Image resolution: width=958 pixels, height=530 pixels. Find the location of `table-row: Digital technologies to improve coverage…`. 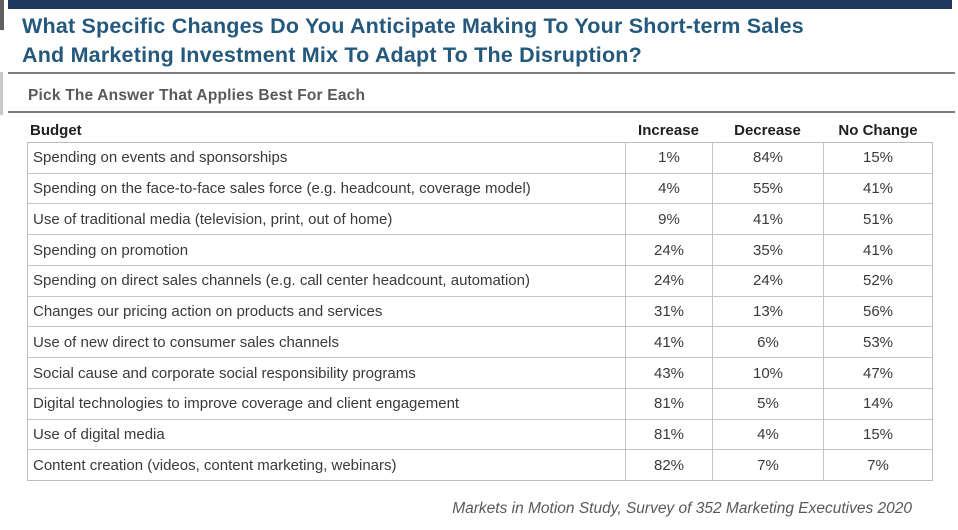

table-row: Digital technologies to improve coverage… is located at coordinates (480, 403).